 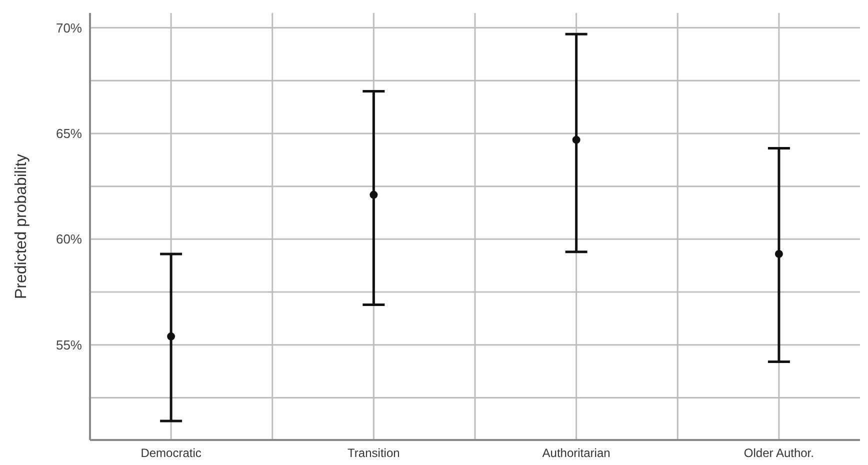 What do you see at coordinates (21, 226) in the screenshot?
I see `y-axis-title: Predicted probability` at bounding box center [21, 226].